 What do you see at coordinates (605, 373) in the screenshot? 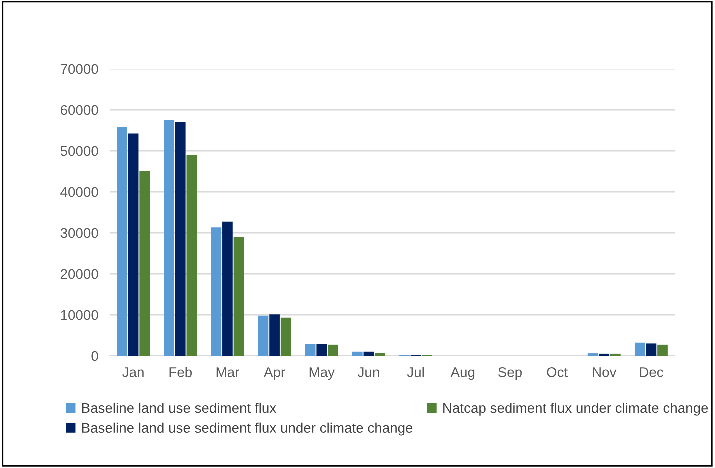
I see `x-tick-label: Nov` at bounding box center [605, 373].